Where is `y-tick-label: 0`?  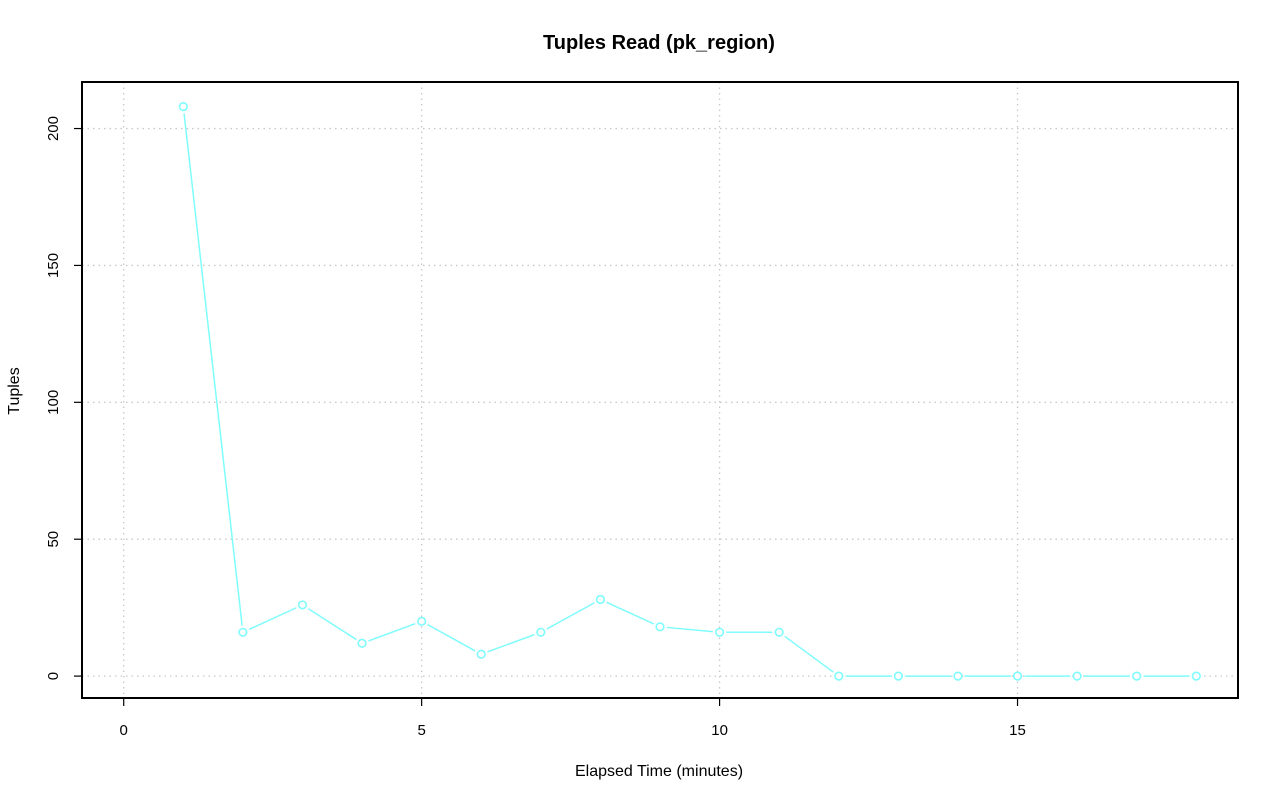 y-tick-label: 0 is located at coordinates (53, 676).